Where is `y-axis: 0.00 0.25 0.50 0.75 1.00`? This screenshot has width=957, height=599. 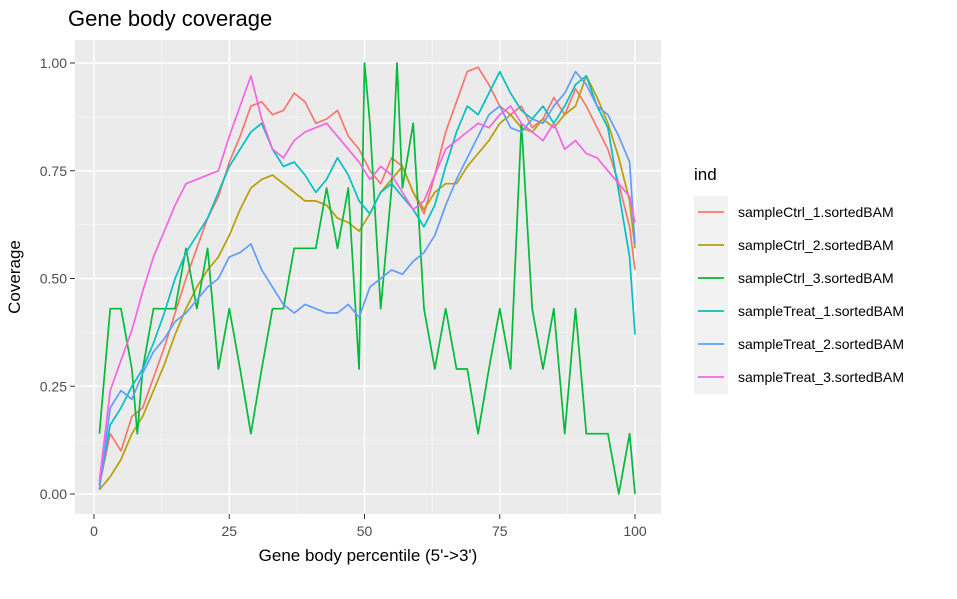
y-axis: 0.00 0.25 0.50 0.75 1.00 is located at coordinates (57, 278).